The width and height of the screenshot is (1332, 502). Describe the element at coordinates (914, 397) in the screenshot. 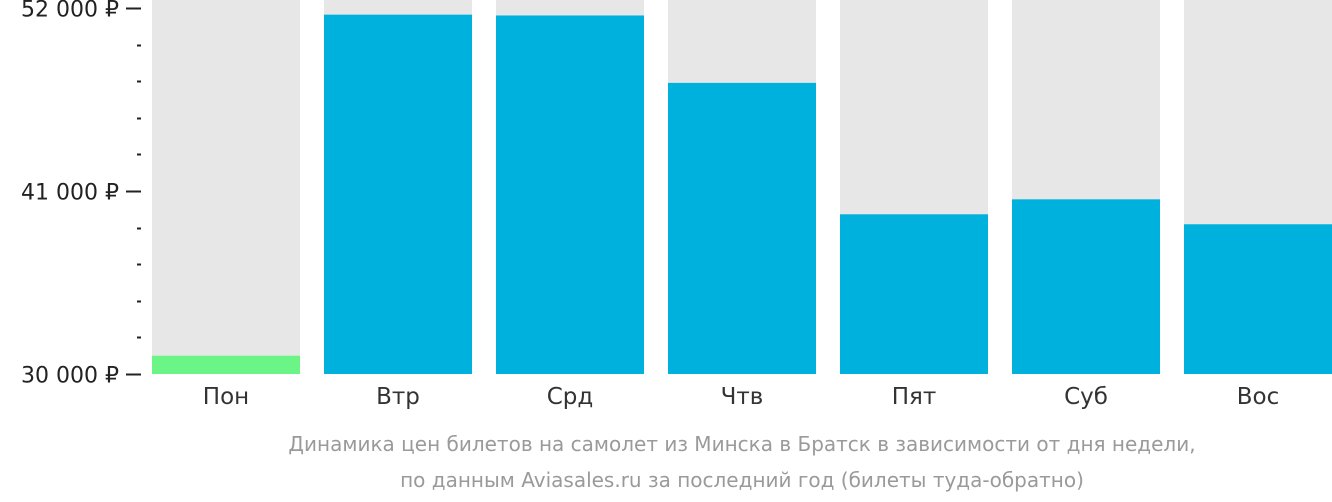

I see `x-tick-label: Пят` at that location.